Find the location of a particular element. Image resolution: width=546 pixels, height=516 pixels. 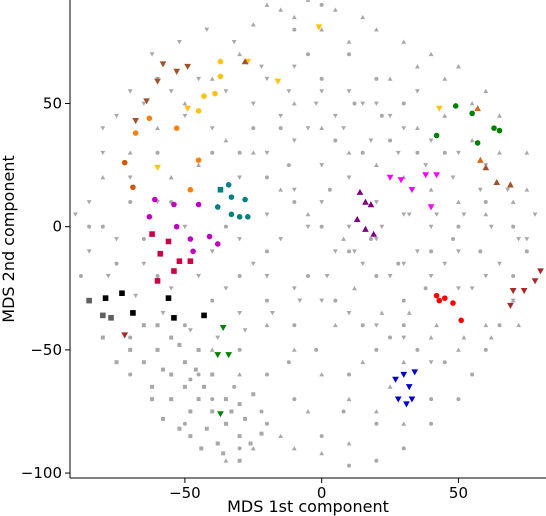

y-tick-label: 50 is located at coordinates (52, 103).